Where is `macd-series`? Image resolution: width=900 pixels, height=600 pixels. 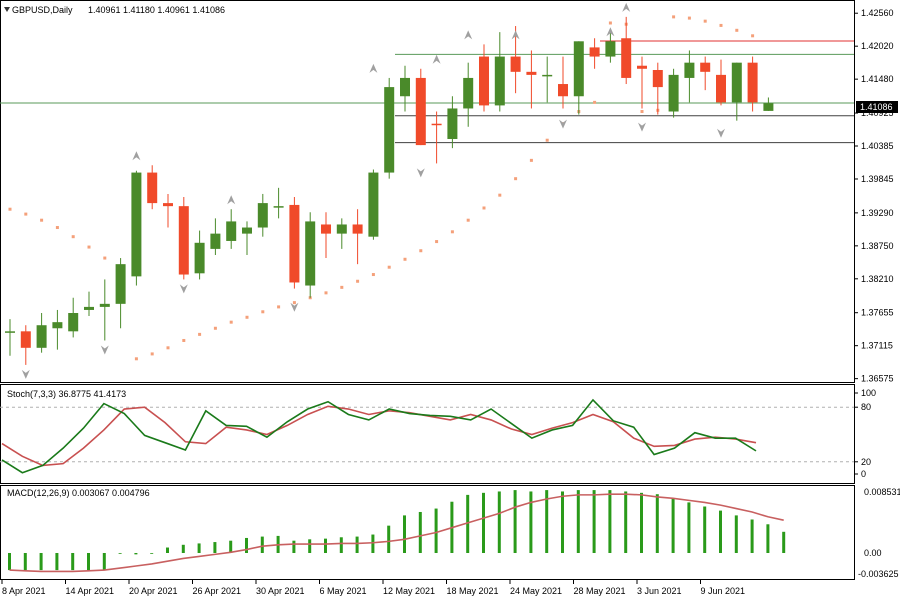
macd-series is located at coordinates (397, 531).